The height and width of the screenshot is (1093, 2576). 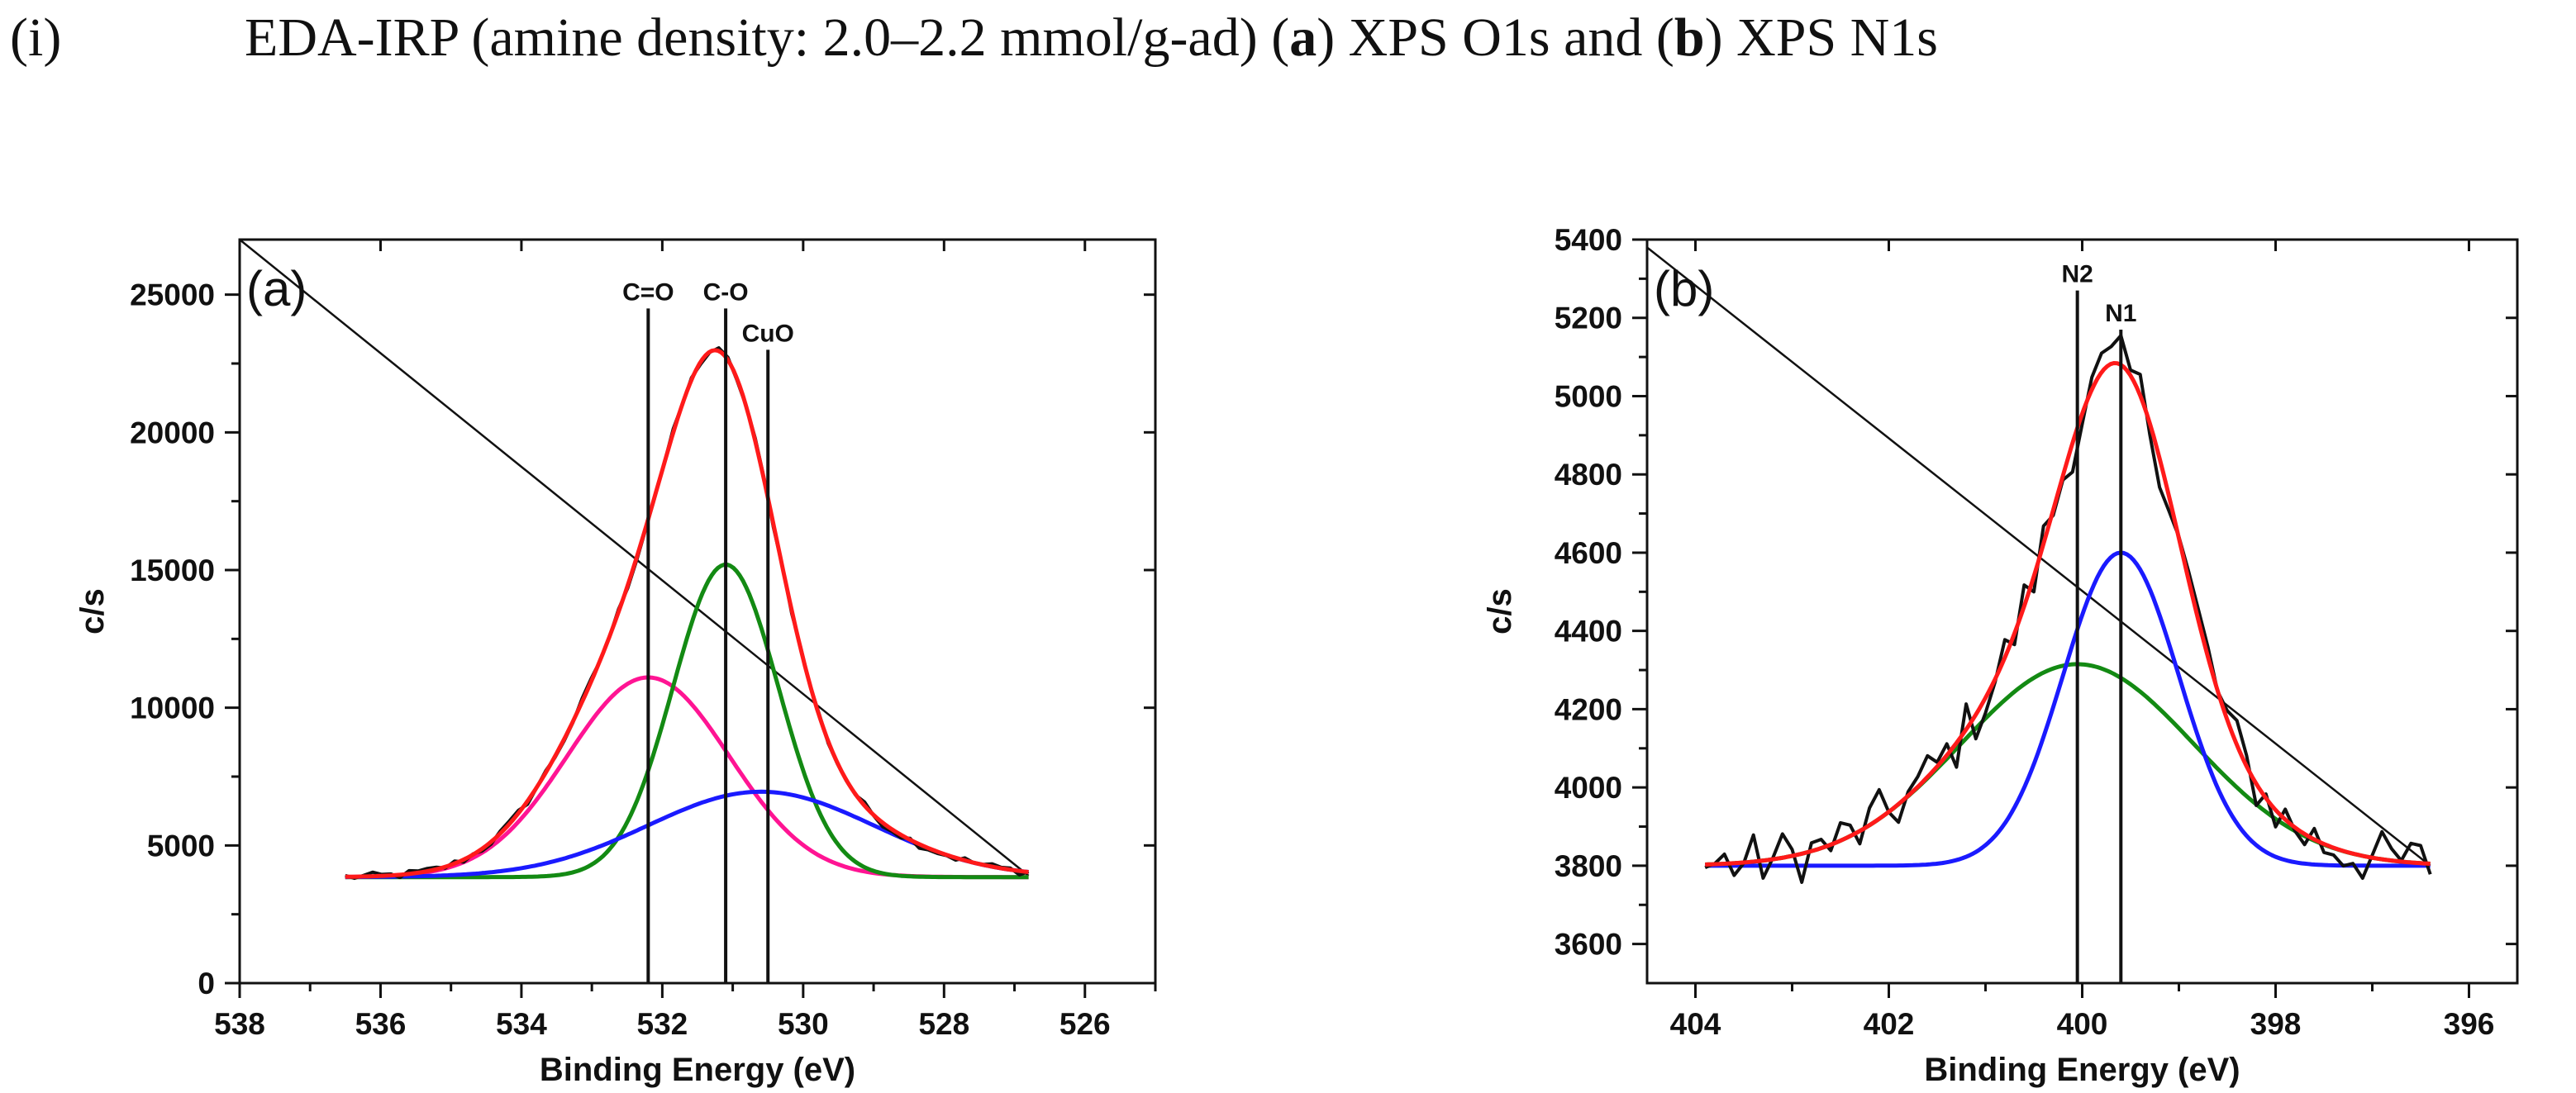 I want to click on y-tick-label: 4600, so click(x=1589, y=553).